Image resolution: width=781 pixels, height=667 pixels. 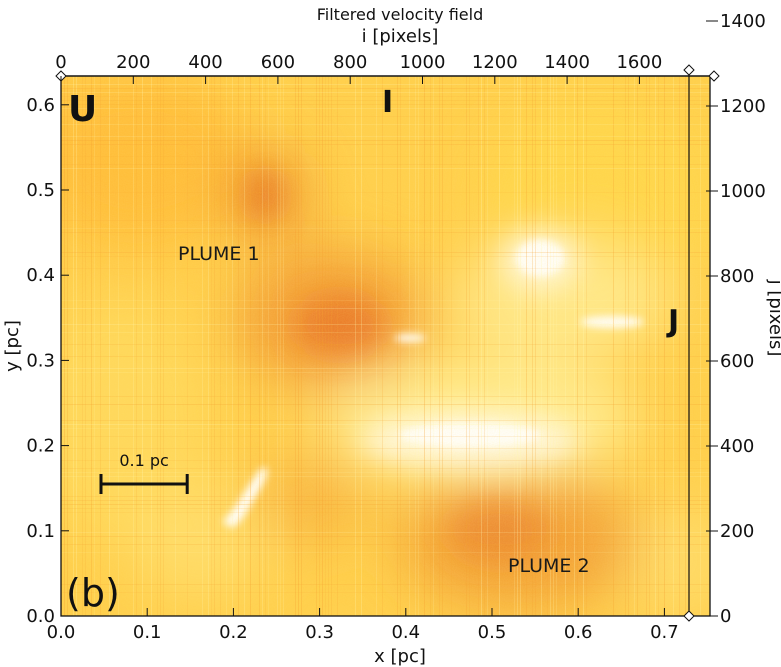 What do you see at coordinates (400, 36) in the screenshot?
I see `x2-axis-title: i [pixels]` at bounding box center [400, 36].